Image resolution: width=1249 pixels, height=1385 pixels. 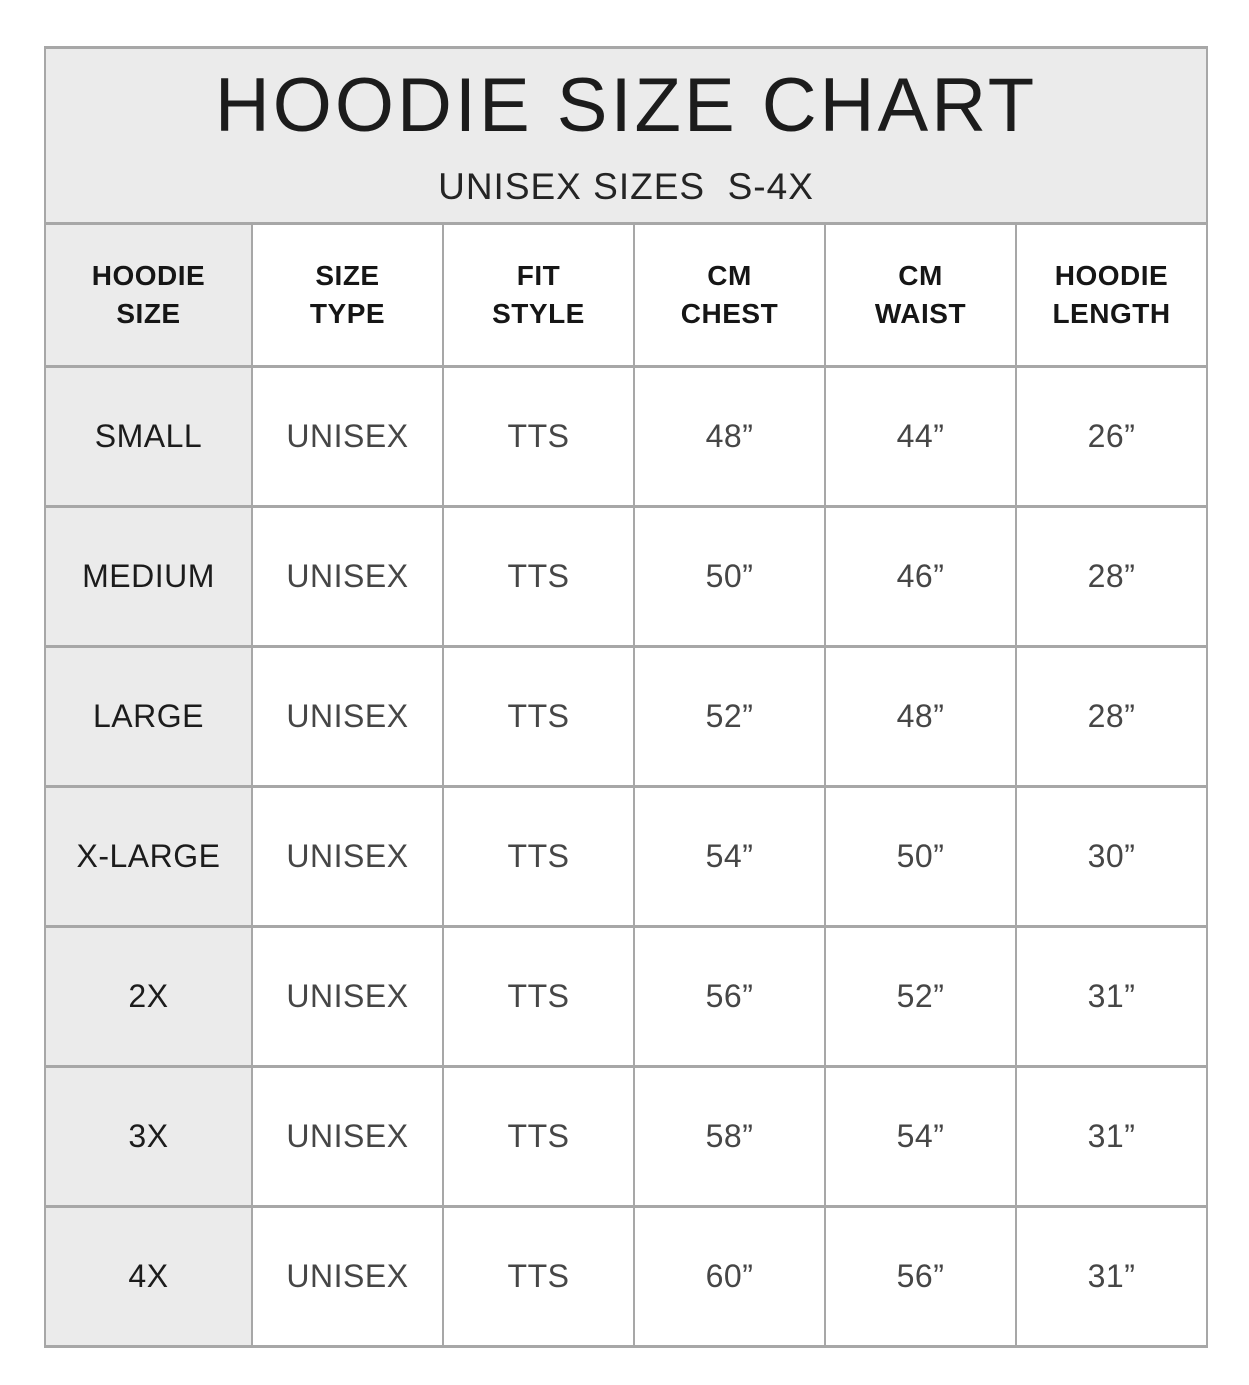 What do you see at coordinates (920, 576) in the screenshot?
I see `cell-cm-waist: 46”` at bounding box center [920, 576].